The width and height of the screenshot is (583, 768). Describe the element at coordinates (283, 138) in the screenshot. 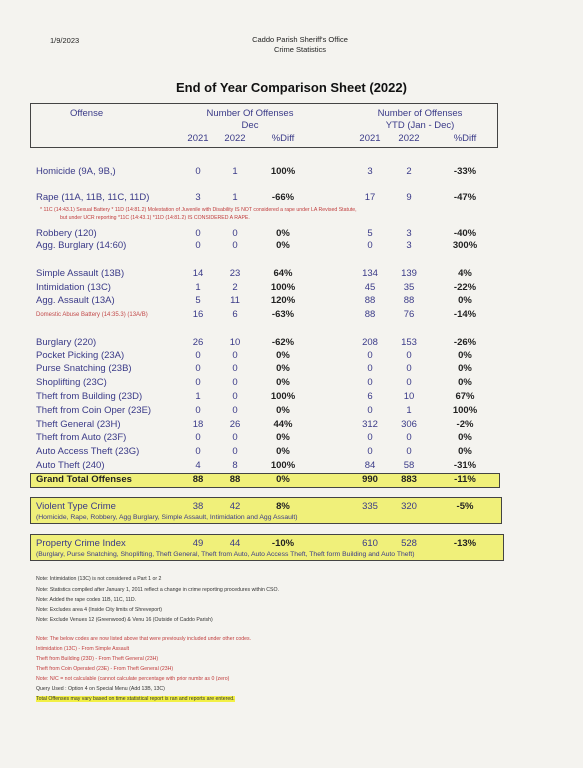

I see `col-pct-diff: %Diff` at that location.